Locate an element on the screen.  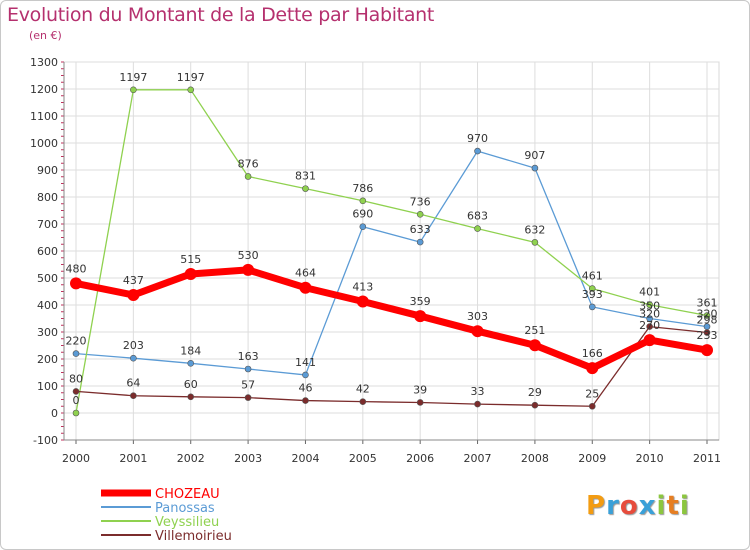
legend-label-chozeau: CHOZEAU is located at coordinates (187, 494).